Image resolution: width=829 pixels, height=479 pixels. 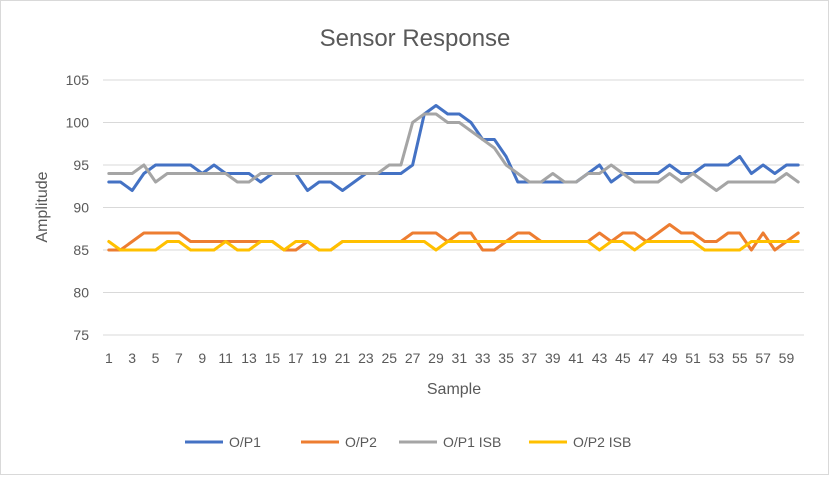 I want to click on x-tick-label: 51, so click(x=693, y=358).